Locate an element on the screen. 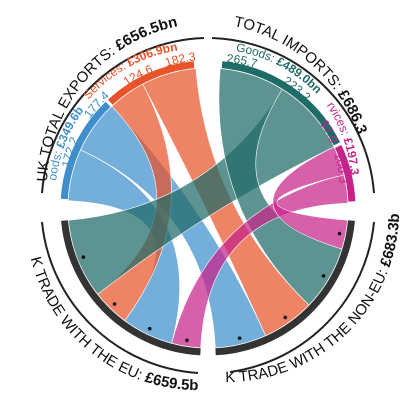 The width and height of the screenshot is (416, 413). imports-outer-arc is located at coordinates (293, 115).